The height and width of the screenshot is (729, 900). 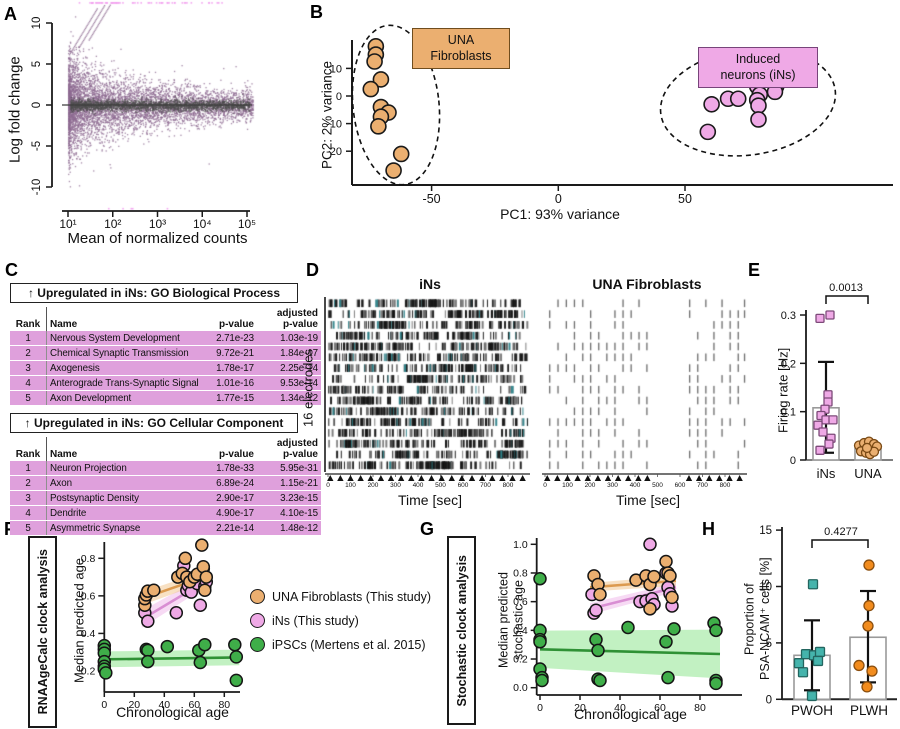 I want to click on go-cell: 3.23e-15, so click(x=289, y=498).